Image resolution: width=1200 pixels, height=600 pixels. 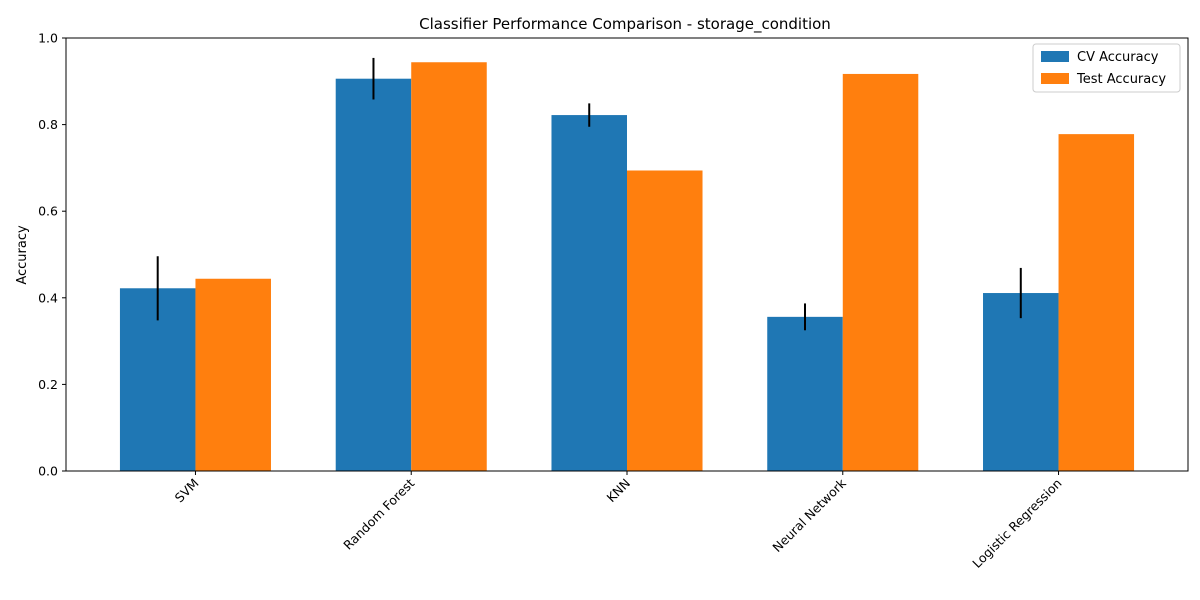 What do you see at coordinates (22, 255) in the screenshot?
I see `y-axis-label: Accuracy` at bounding box center [22, 255].